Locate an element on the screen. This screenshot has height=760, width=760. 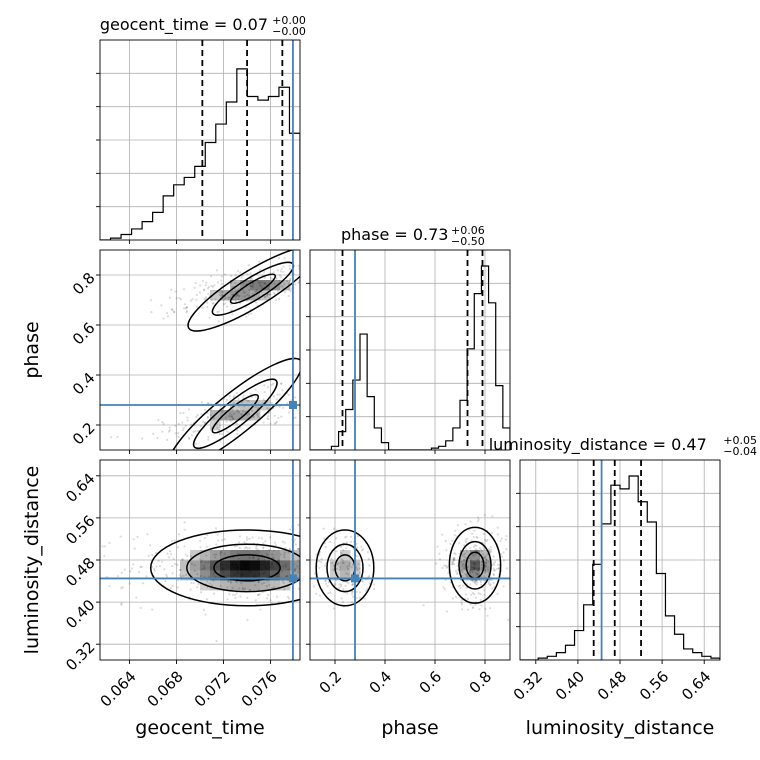
y-tick-label: 0.8 is located at coordinates (84, 284).